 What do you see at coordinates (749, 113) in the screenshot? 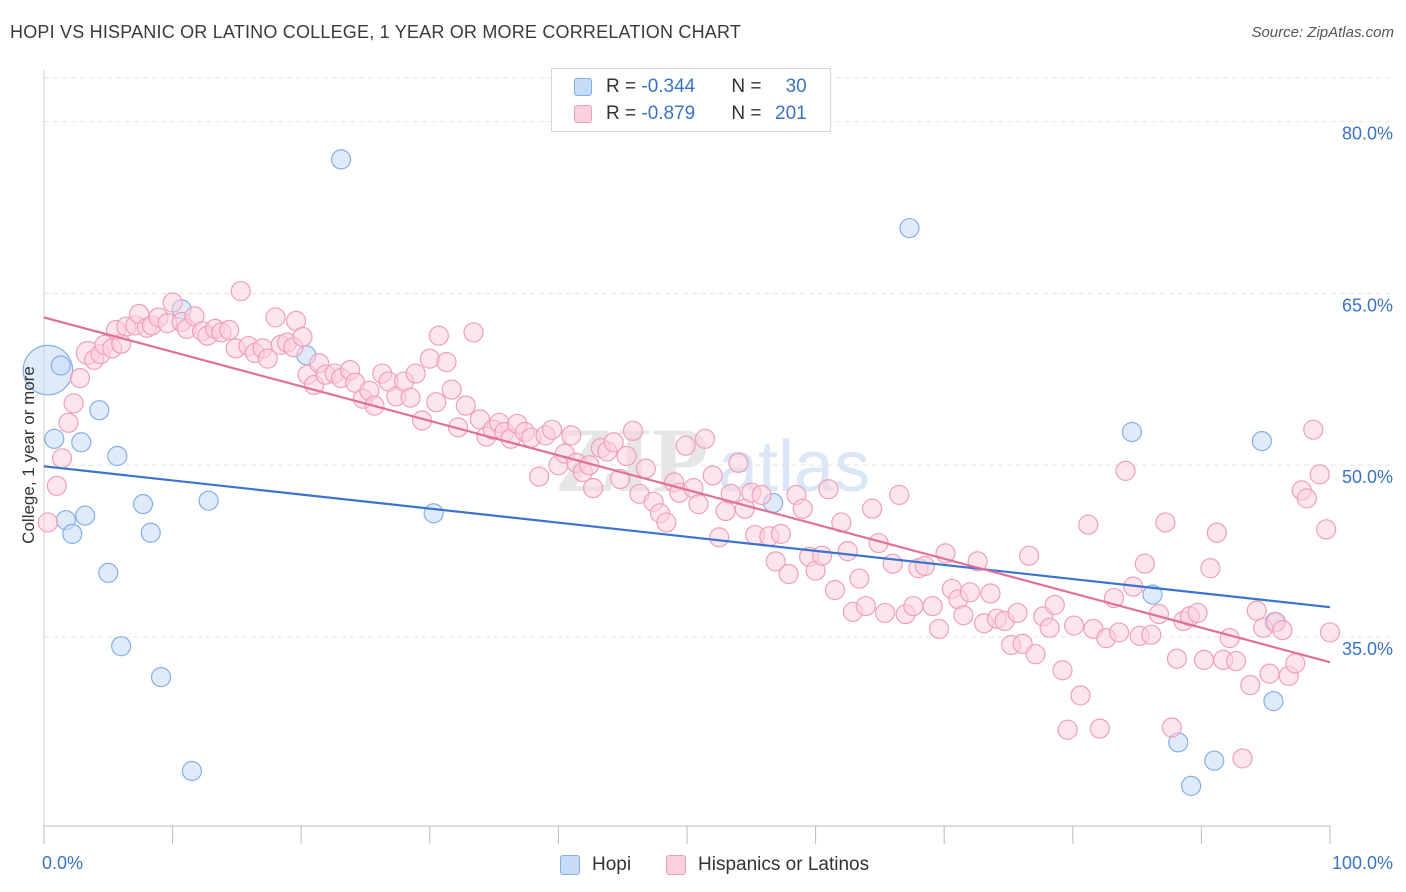
I see `legend-n-label: N =` at bounding box center [749, 113].